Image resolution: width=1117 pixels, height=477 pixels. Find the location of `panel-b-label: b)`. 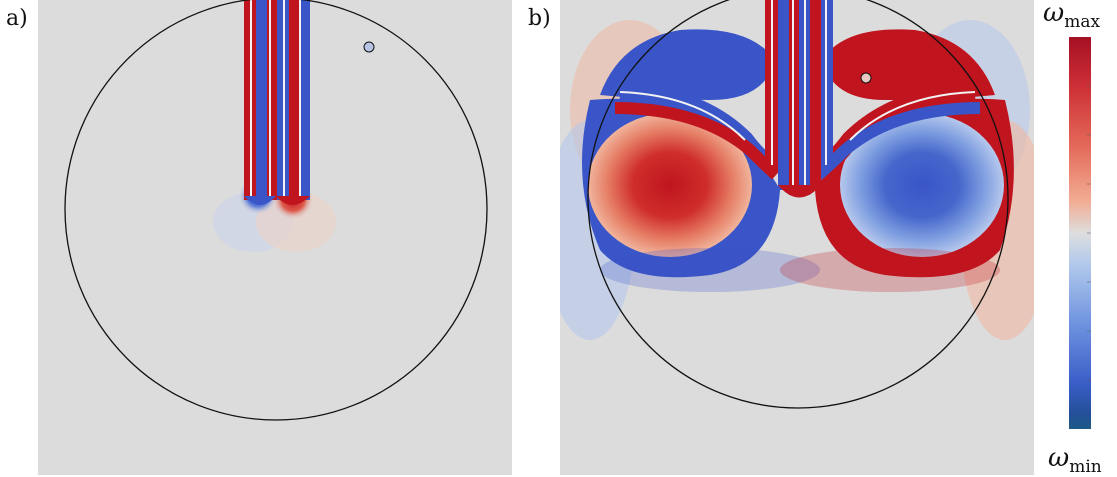

panel-b-label: b) is located at coordinates (539, 18).